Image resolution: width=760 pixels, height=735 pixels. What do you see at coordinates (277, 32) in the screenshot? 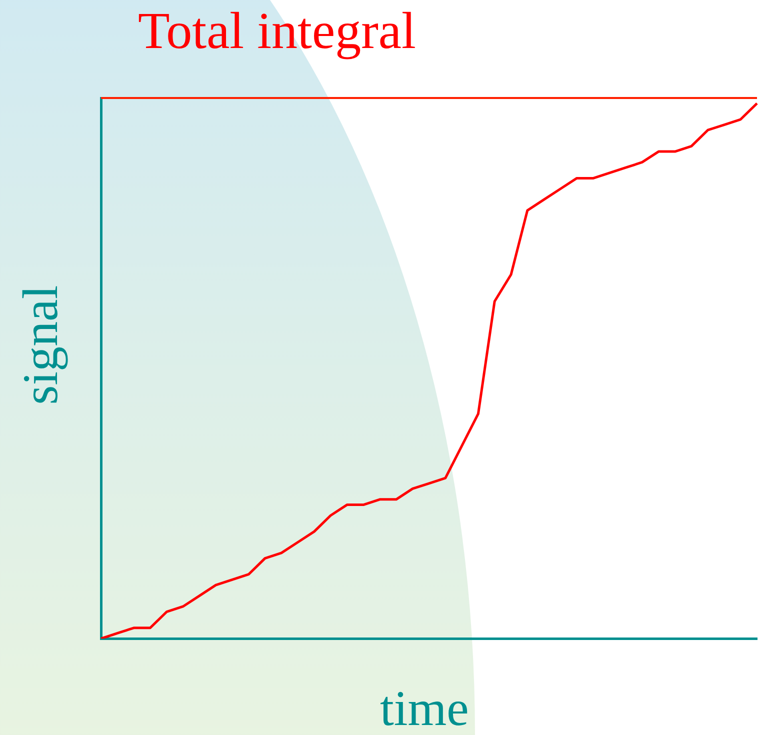
I see `chart-title: Total integral` at bounding box center [277, 32].